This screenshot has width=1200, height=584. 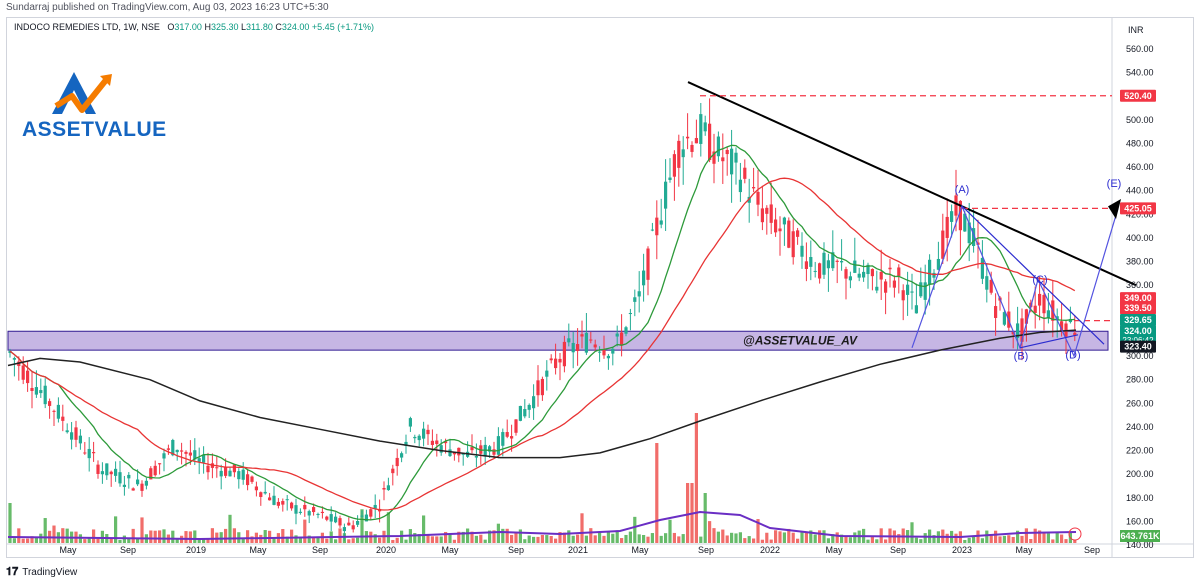 I want to click on price-badge, so click(x=1138, y=95).